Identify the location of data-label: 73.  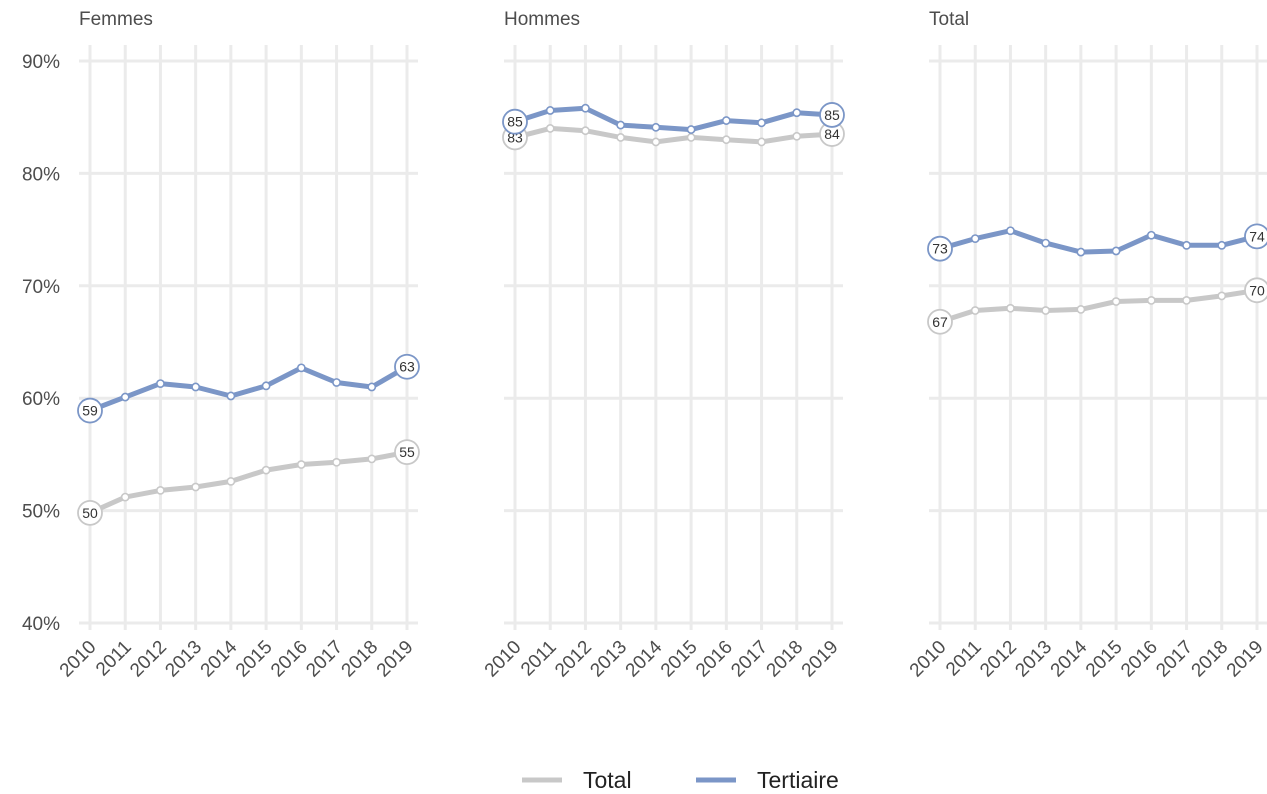
(940, 249).